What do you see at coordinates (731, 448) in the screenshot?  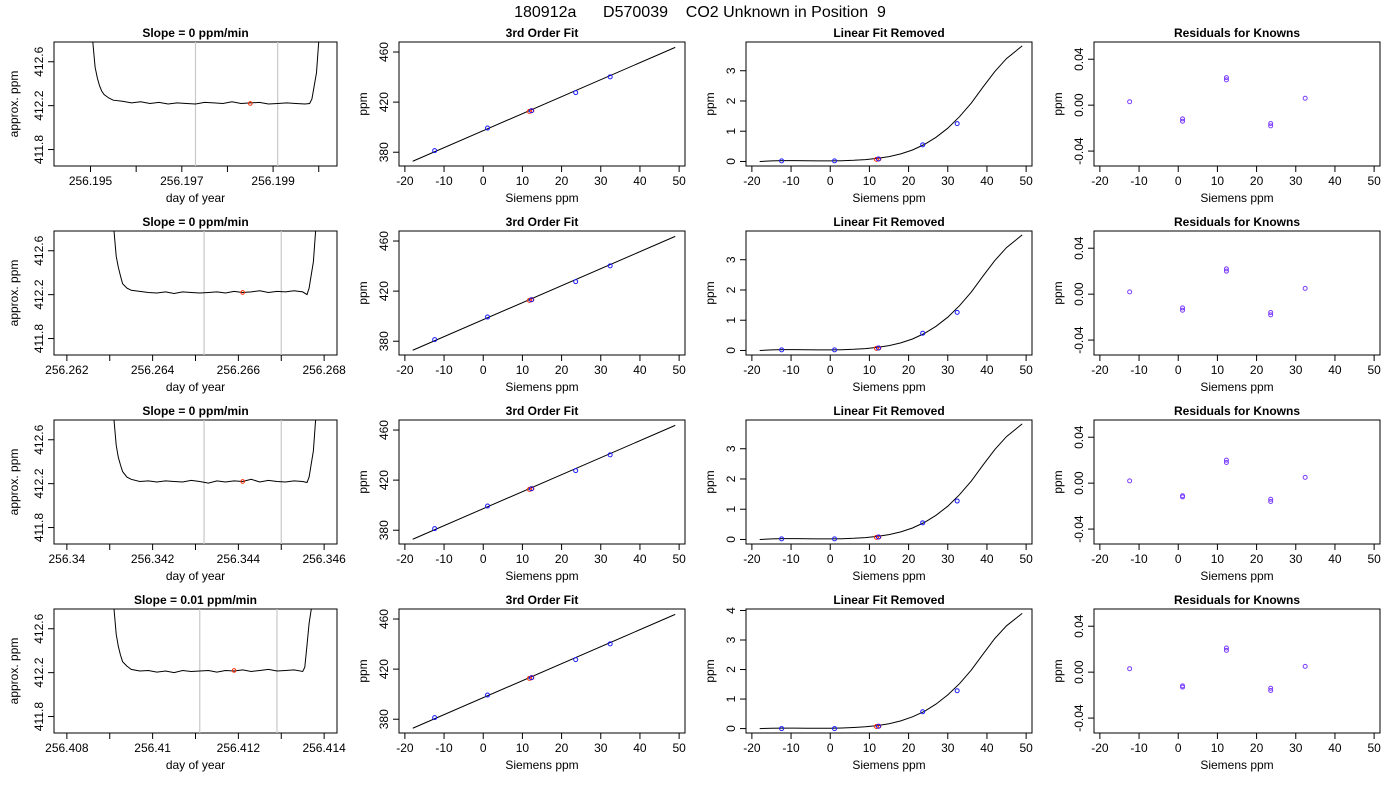 I see `y-tick-label: 3` at bounding box center [731, 448].